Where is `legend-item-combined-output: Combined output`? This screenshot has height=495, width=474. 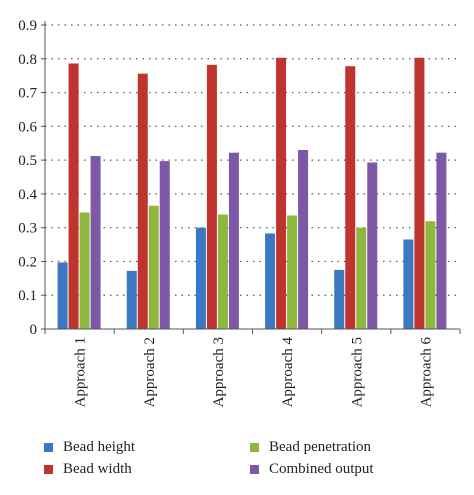 legend-item-combined-output: Combined output is located at coordinates (312, 469).